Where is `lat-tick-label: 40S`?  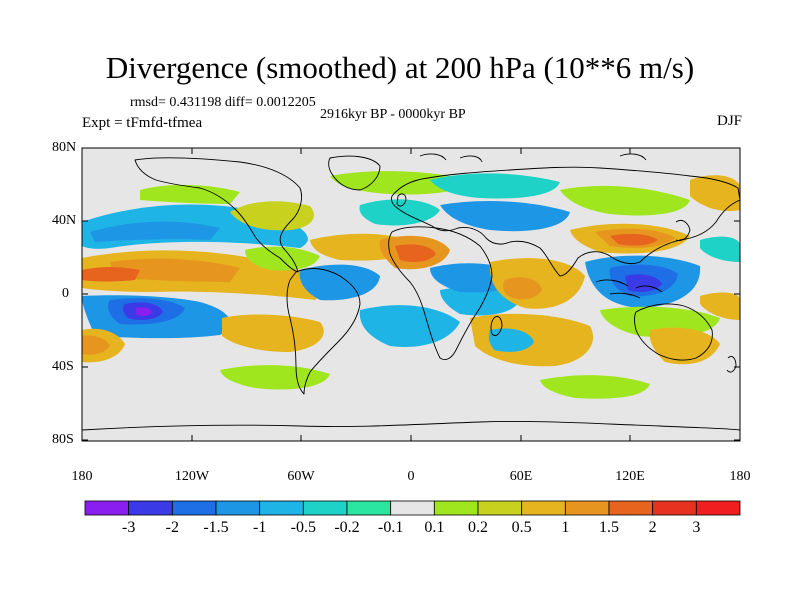
lat-tick-label: 40S is located at coordinates (63, 366).